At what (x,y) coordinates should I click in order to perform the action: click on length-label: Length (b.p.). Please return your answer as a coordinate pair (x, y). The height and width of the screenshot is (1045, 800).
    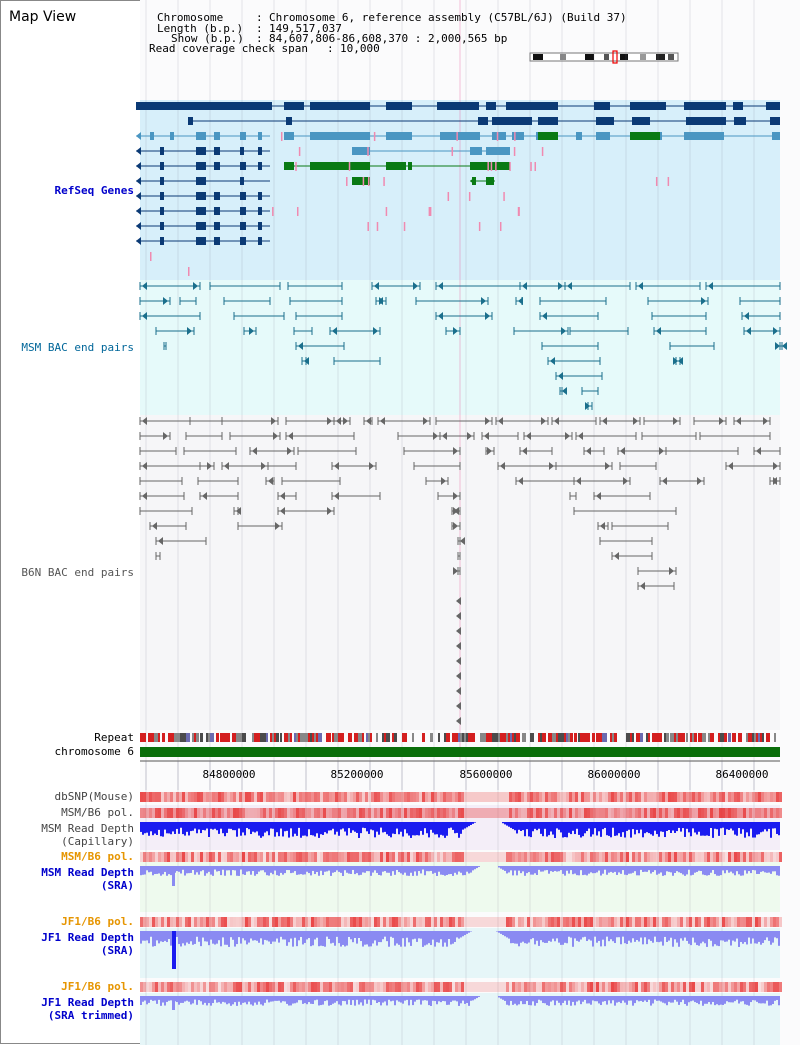
    Looking at the image, I should click on (200, 28).